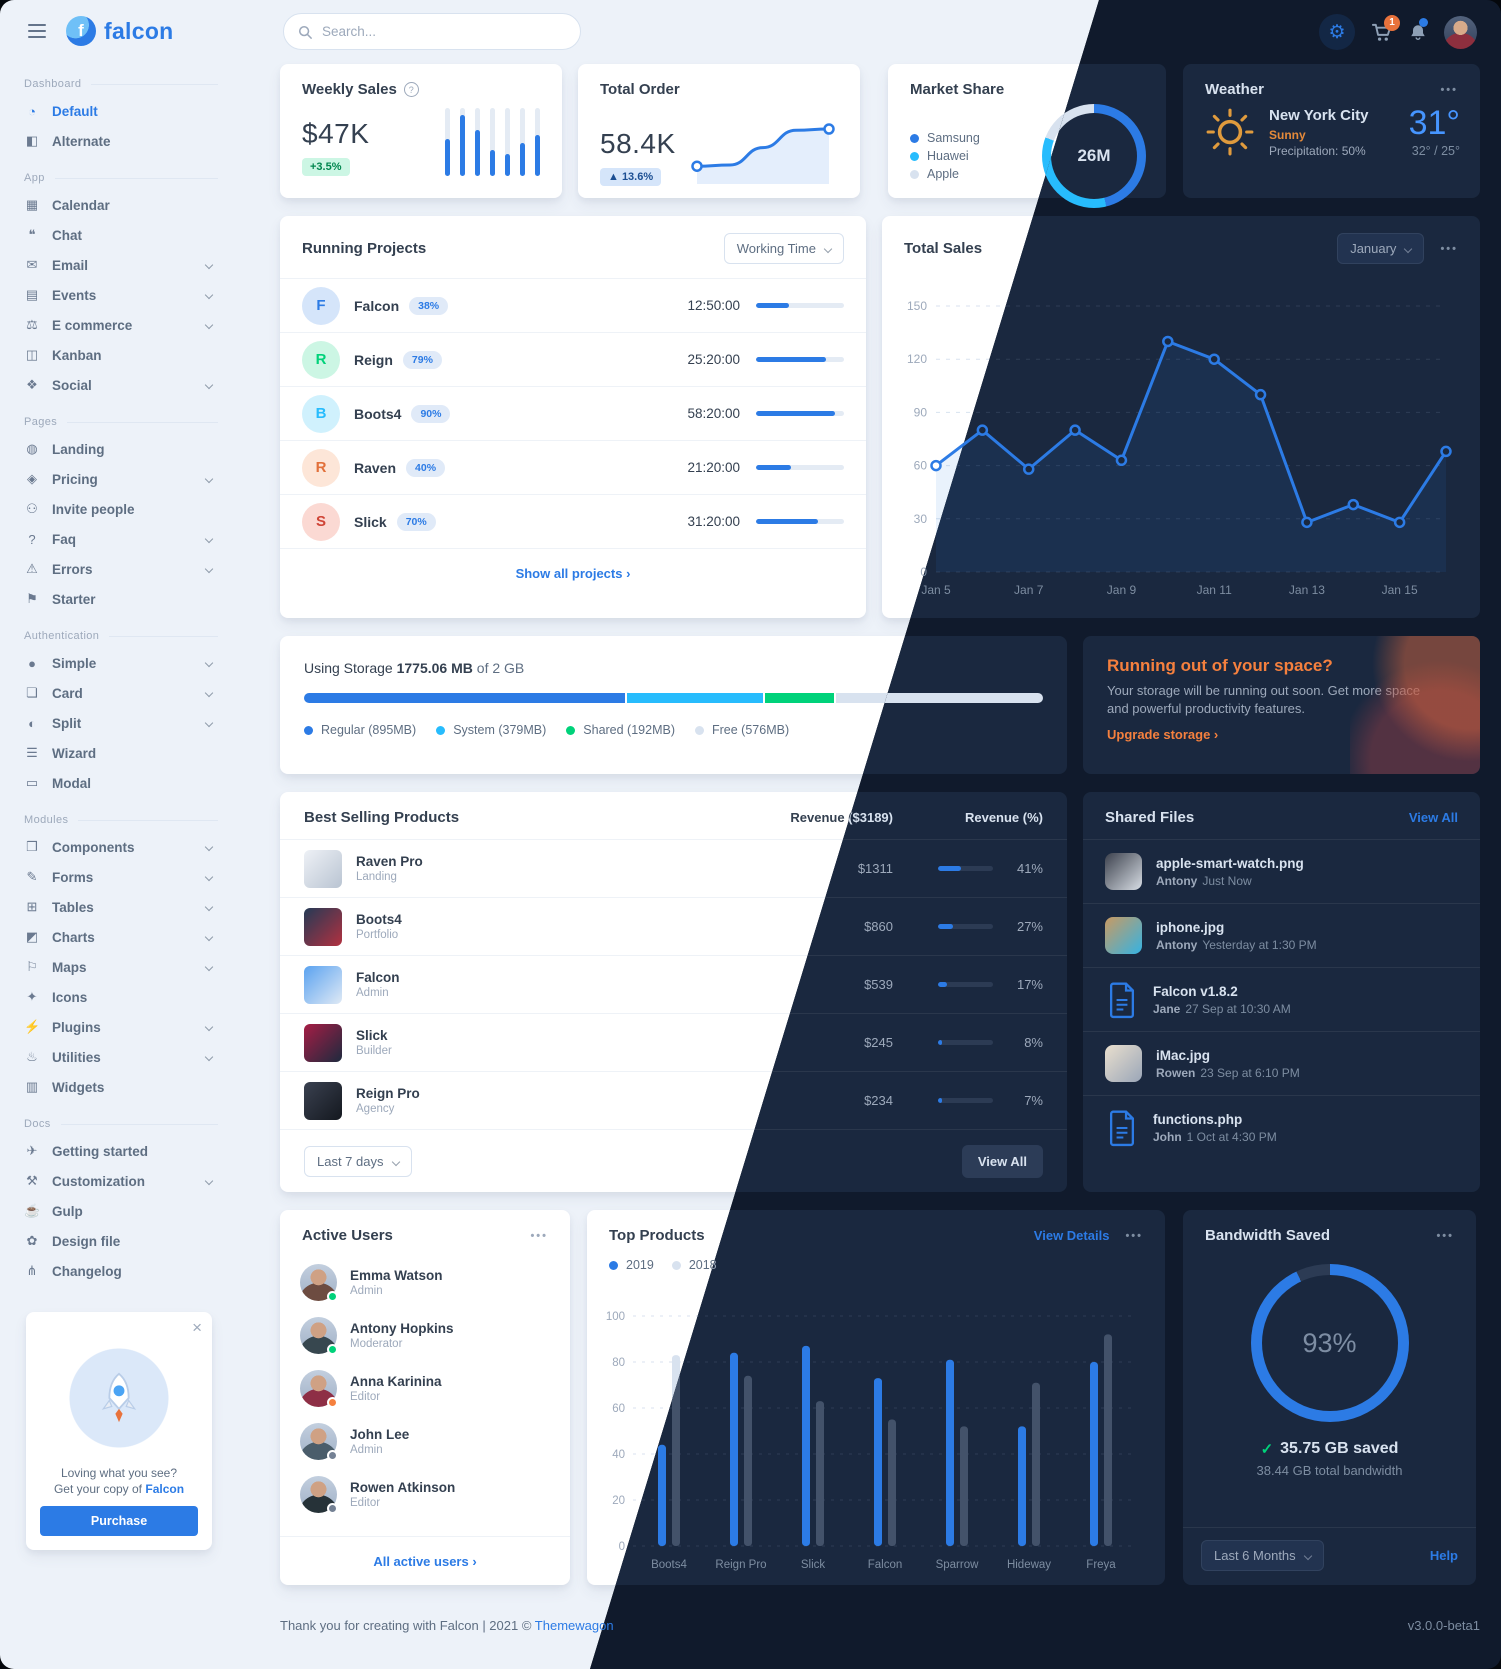  I want to click on sidebar-item: ♨ Utilities, so click(121, 1057).